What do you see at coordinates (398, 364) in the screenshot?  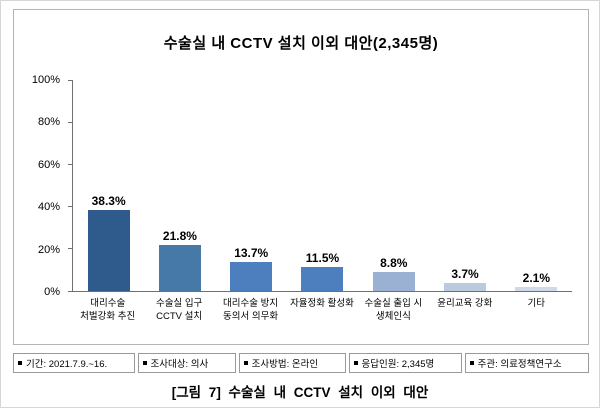 I see `survey-info-text: 응답인원: 2,345명` at bounding box center [398, 364].